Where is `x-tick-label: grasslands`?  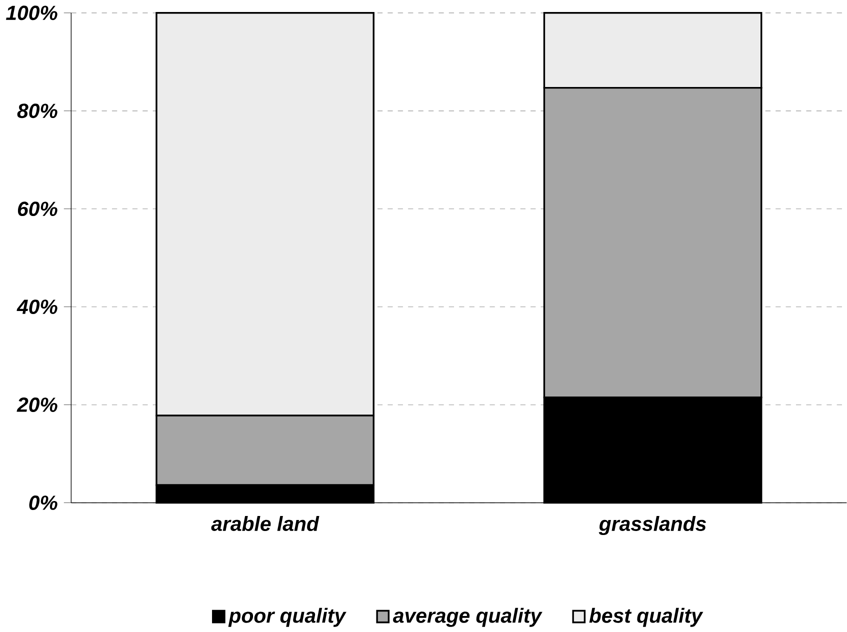 x-tick-label: grasslands is located at coordinates (652, 526).